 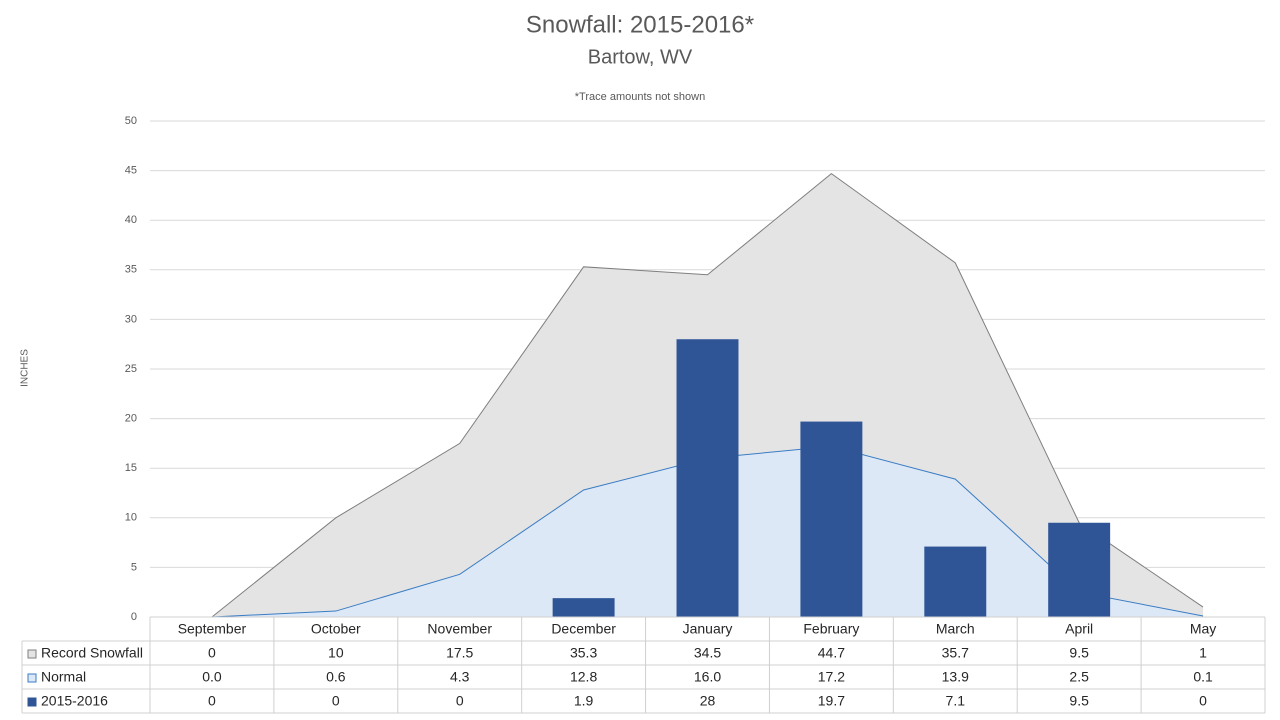 What do you see at coordinates (134, 617) in the screenshot?
I see `y-tick-label: 0` at bounding box center [134, 617].